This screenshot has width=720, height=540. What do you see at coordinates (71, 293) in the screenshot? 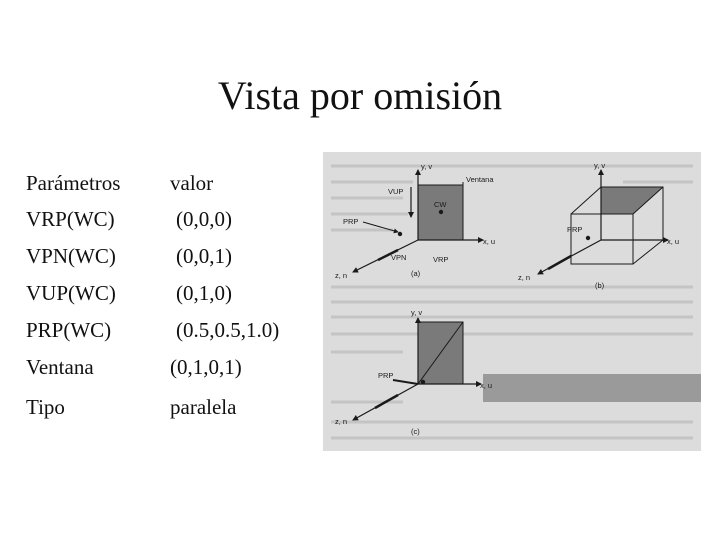
I see `parameter-name: VUP(WC)` at bounding box center [71, 293].